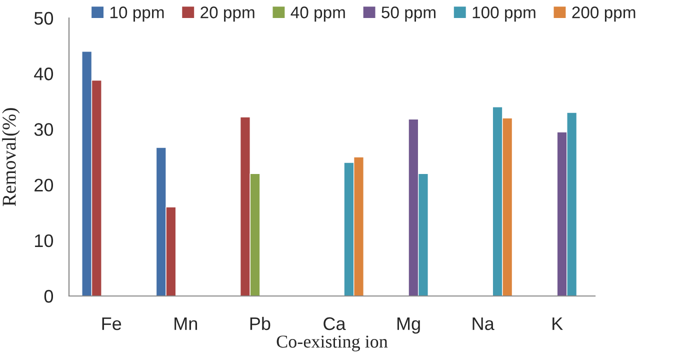 This screenshot has height=361, width=683. What do you see at coordinates (557, 323) in the screenshot?
I see `x-tick-label: K` at bounding box center [557, 323].